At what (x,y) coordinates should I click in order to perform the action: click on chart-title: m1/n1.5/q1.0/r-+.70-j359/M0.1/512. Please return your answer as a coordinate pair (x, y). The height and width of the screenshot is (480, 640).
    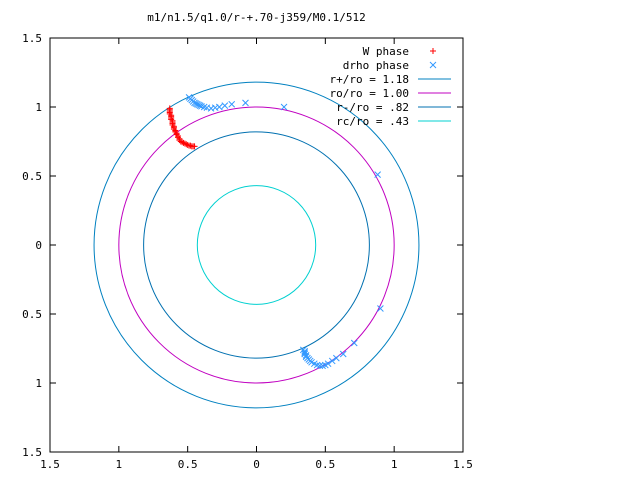
    Looking at the image, I should click on (256, 17).